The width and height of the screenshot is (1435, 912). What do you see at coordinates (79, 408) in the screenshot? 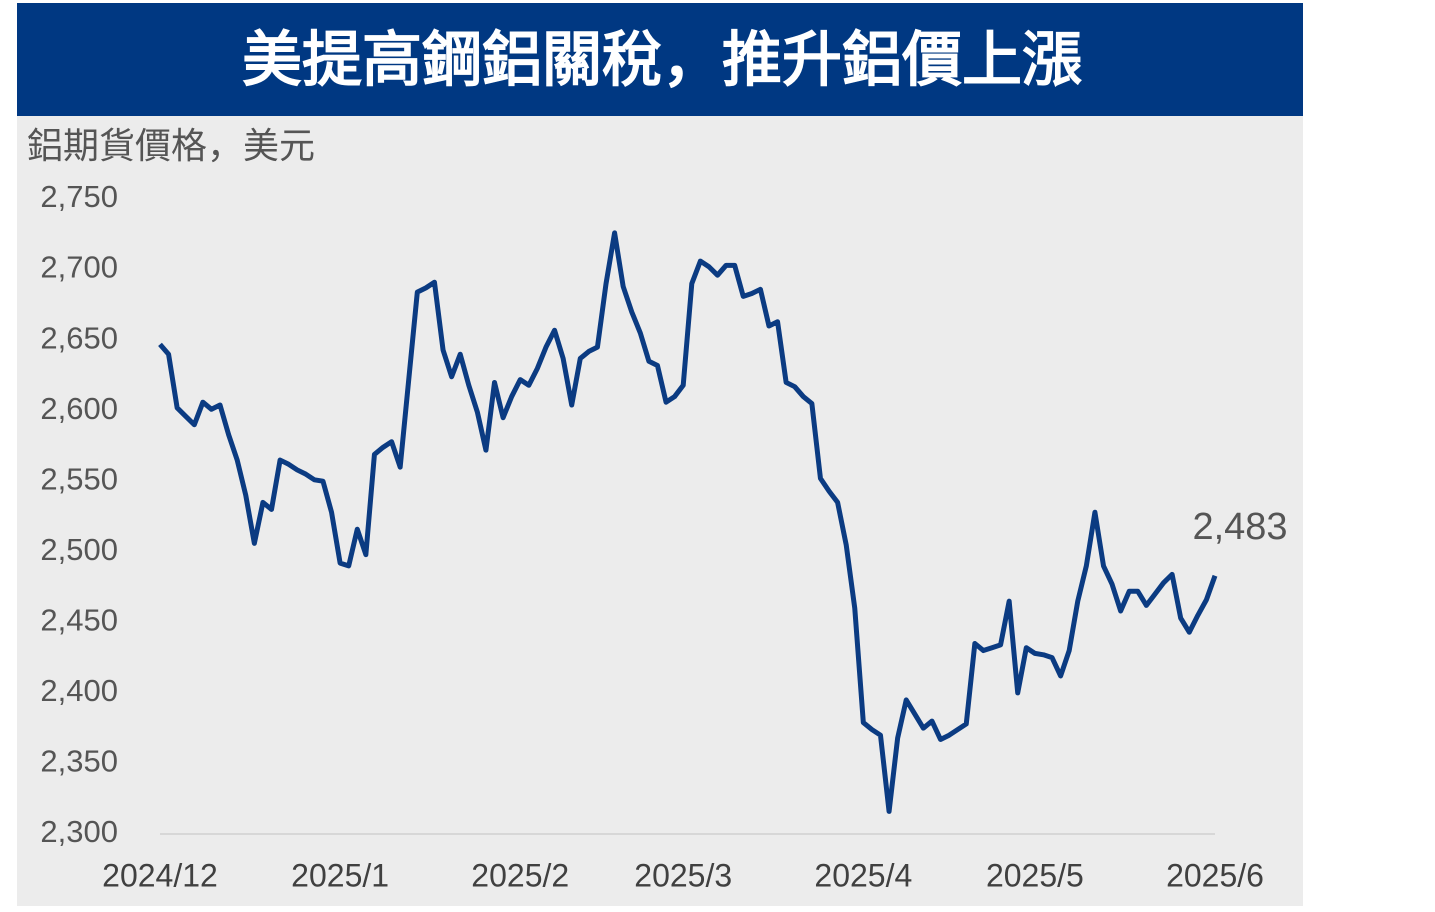
I see `y-tick-label: 2,600` at bounding box center [79, 408].